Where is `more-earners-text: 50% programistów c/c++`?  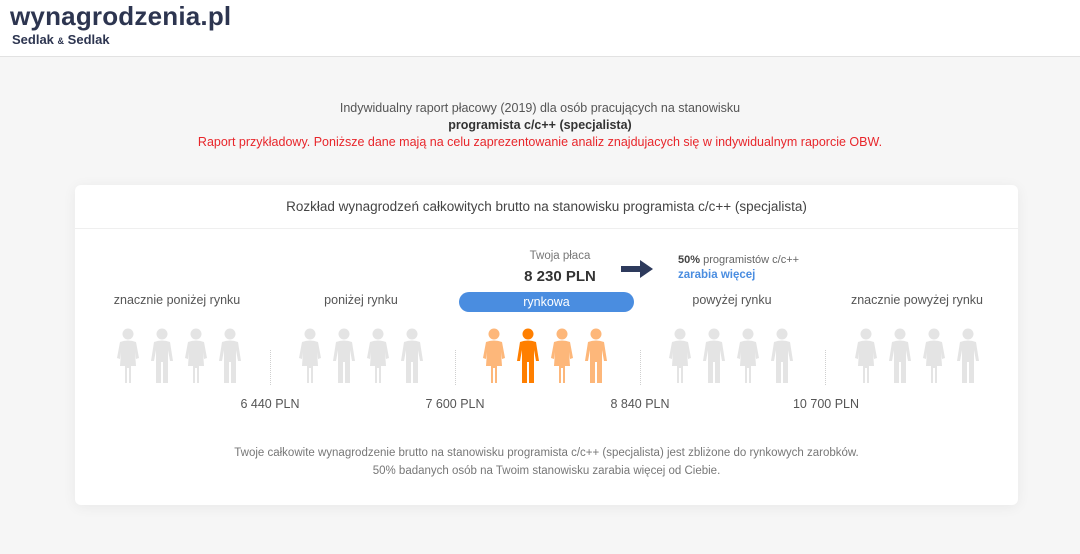 more-earners-text: 50% programistów c/c++ is located at coordinates (738, 260).